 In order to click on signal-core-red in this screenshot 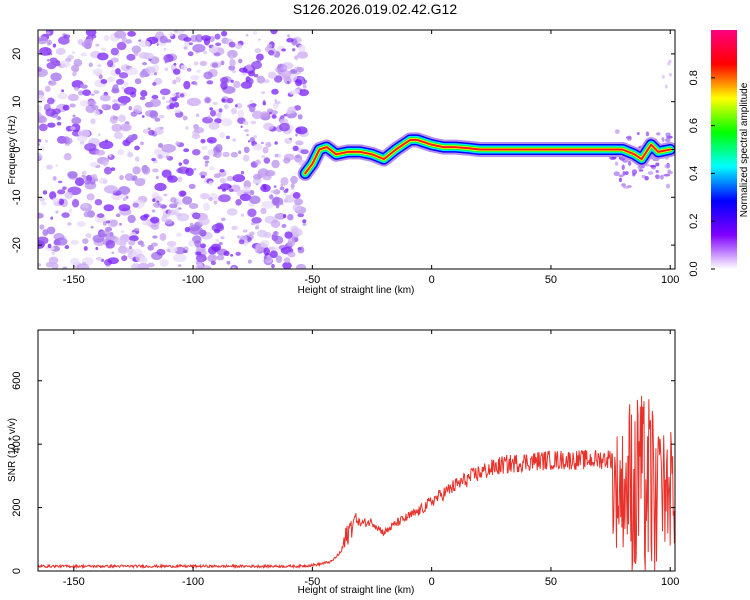, I will do `click(488, 156)`.